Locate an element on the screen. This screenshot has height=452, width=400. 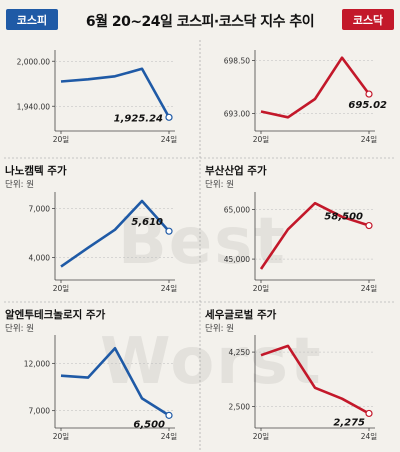
kospi-x-tick-label: 24일 is located at coordinates (169, 139).